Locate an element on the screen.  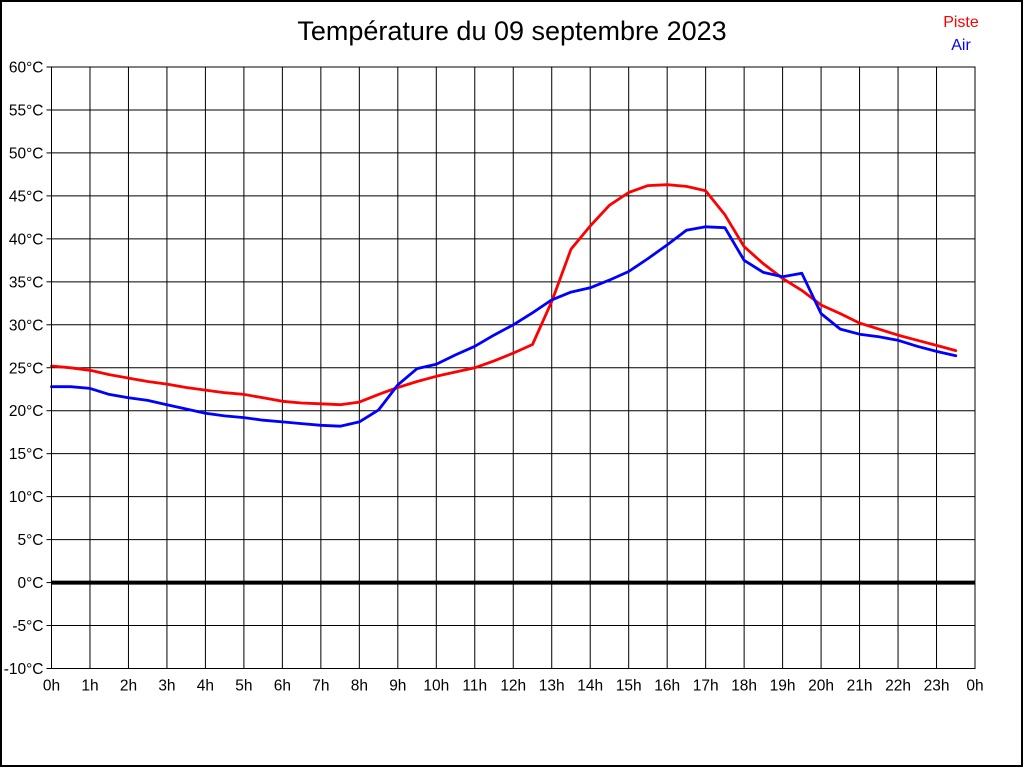
legend-item-air: Air is located at coordinates (961, 45).